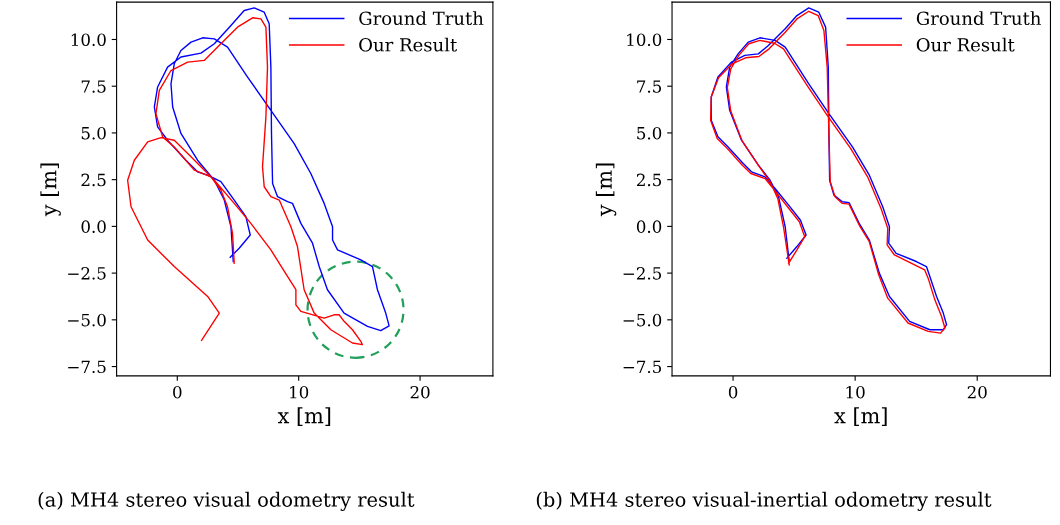 The width and height of the screenshot is (1060, 525). I want to click on text: (b) MH4 stereo visual-inertial odometry result, so click(764, 501).